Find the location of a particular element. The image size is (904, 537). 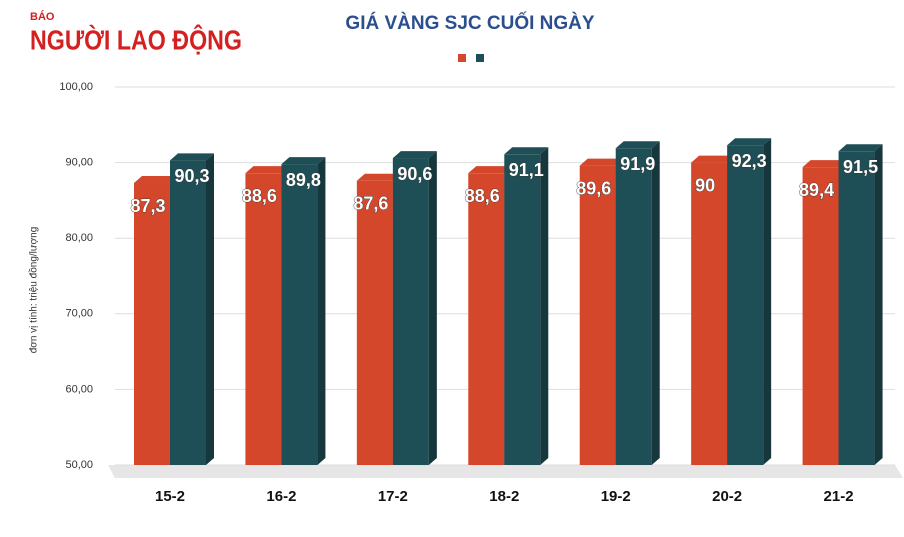

y-tick-label: 80,00 is located at coordinates (79, 238).